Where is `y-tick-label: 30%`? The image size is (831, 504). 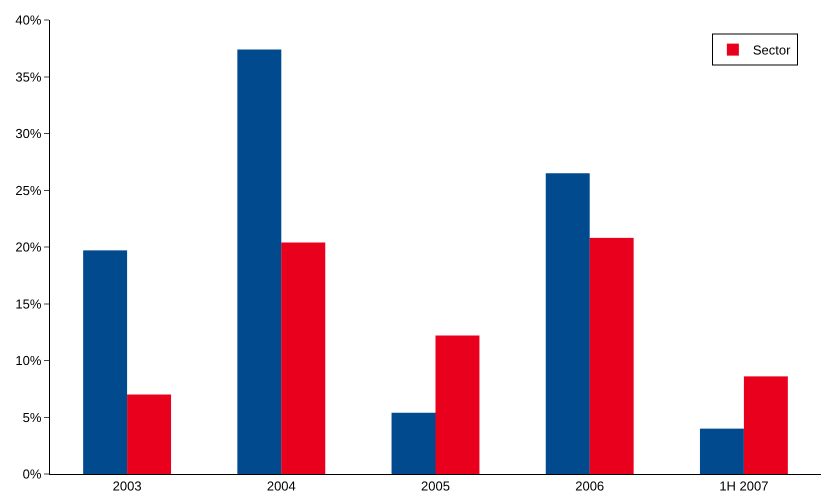 y-tick-label: 30% is located at coordinates (28, 134).